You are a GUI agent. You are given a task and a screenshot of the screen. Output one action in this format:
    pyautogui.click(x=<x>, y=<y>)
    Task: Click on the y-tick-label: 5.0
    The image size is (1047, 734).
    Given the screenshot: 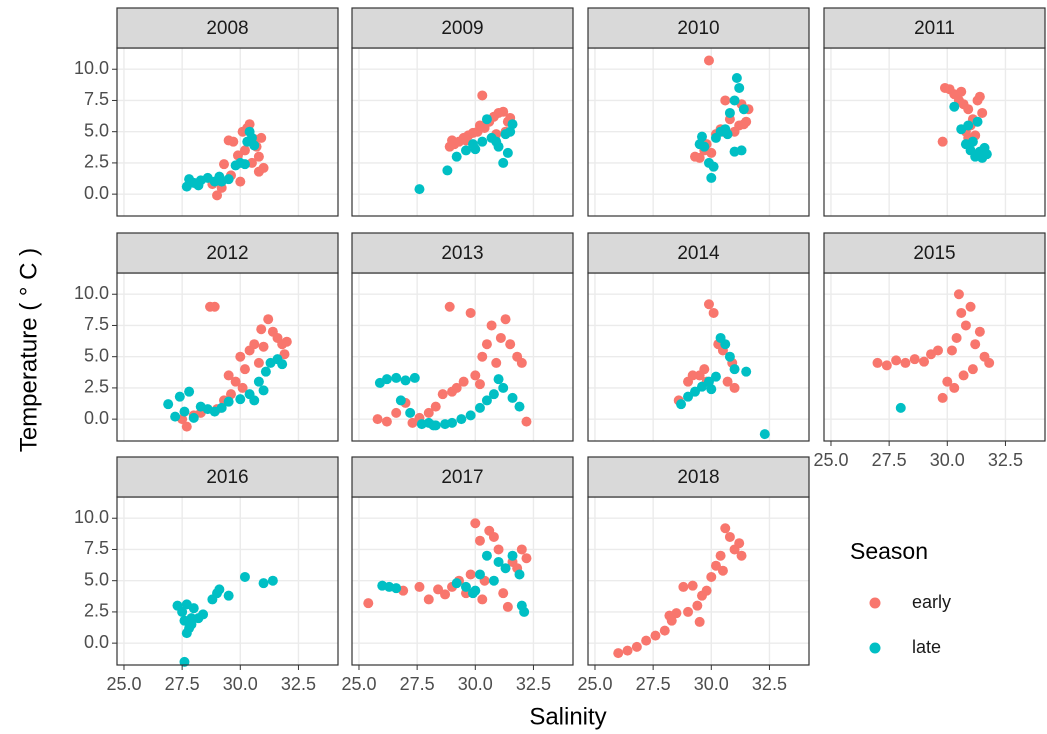 What is the action you would take?
    pyautogui.click(x=96, y=130)
    